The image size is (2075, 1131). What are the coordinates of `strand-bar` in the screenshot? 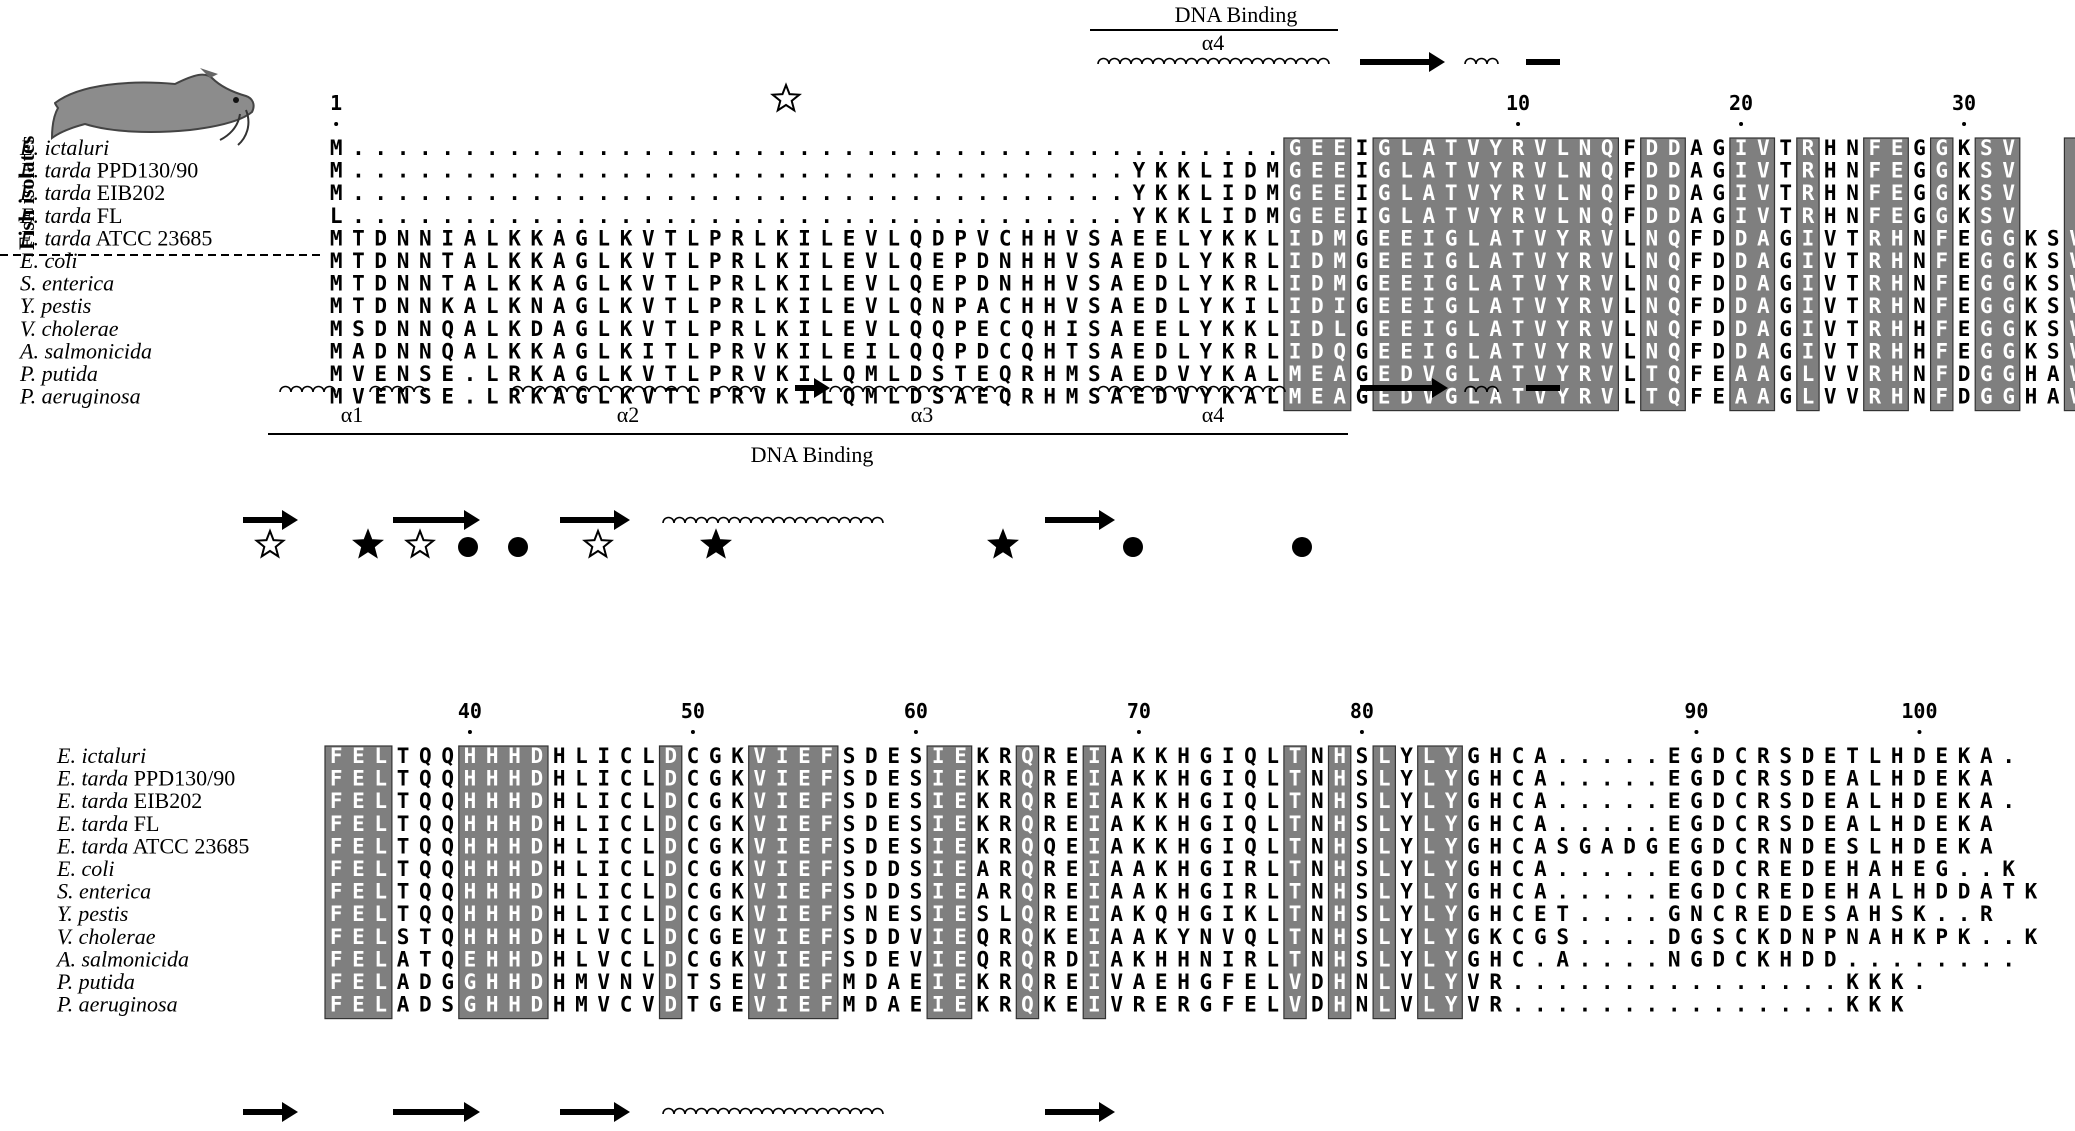 It's located at (1543, 62).